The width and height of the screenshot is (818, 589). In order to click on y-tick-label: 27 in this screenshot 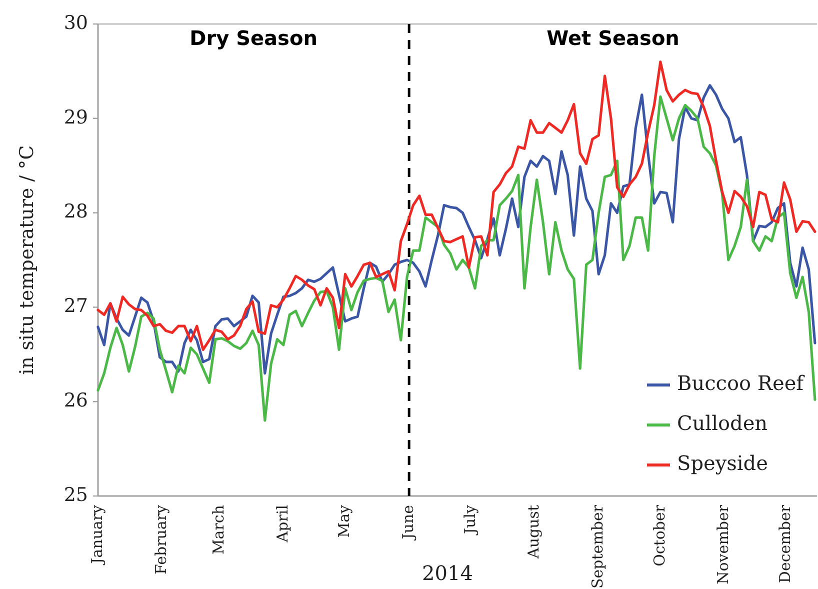, I will do `click(76, 306)`.